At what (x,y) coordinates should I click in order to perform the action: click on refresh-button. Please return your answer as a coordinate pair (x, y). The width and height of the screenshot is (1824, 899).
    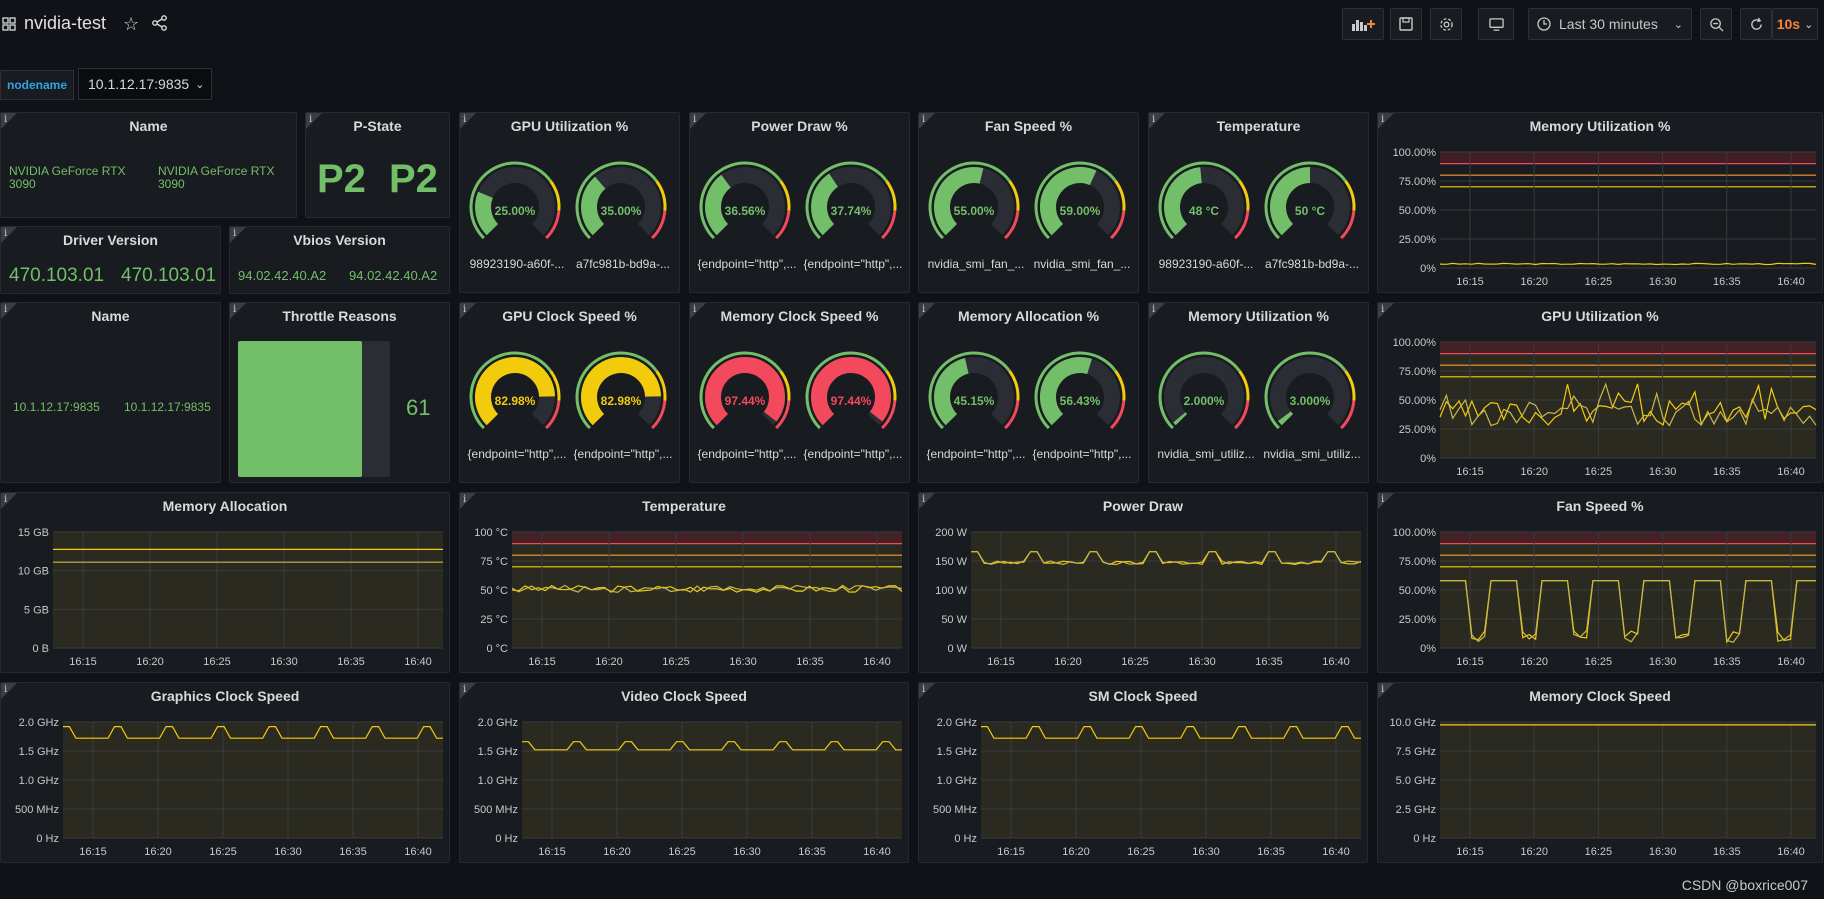
    Looking at the image, I should click on (1756, 24).